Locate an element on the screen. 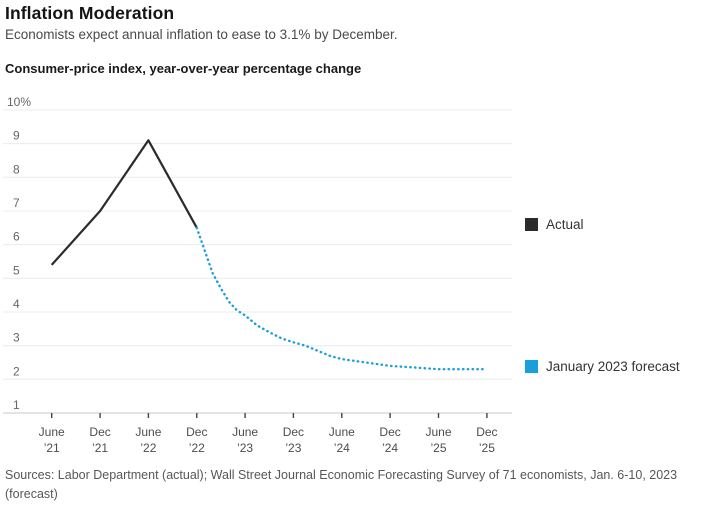 The width and height of the screenshot is (719, 510). forecast-series-line is located at coordinates (342, 298).